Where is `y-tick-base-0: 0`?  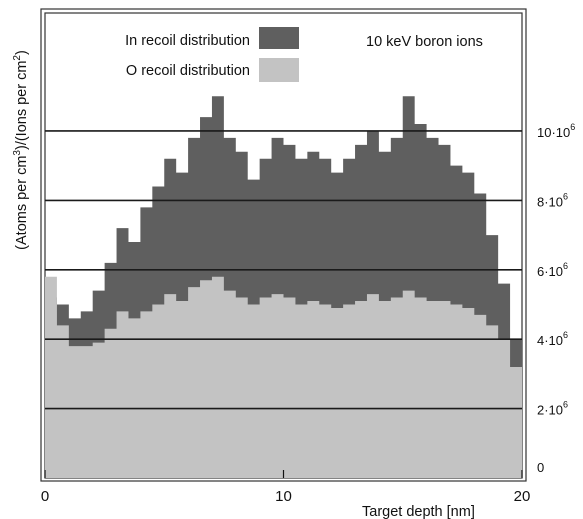 y-tick-base-0: 0 is located at coordinates (540, 467).